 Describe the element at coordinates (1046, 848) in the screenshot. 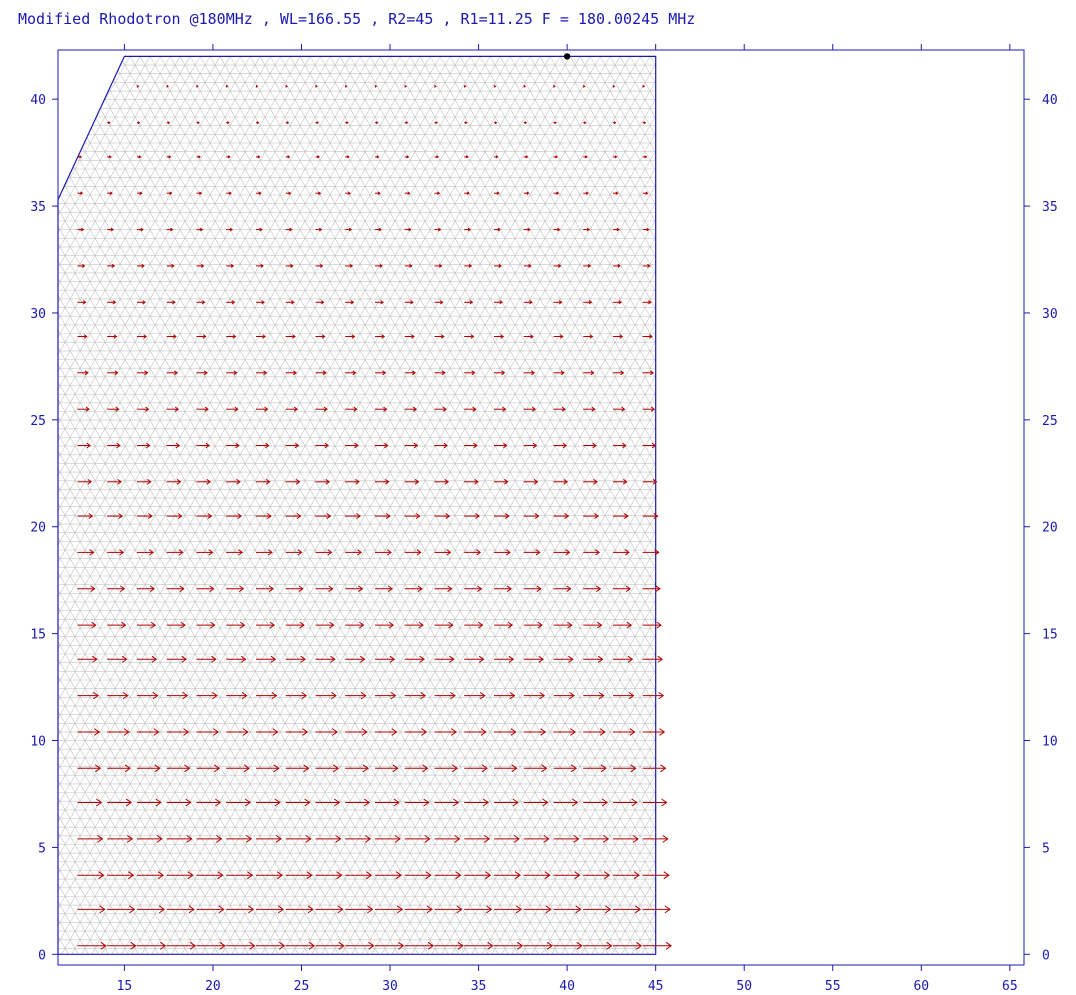

I see `y-tick-label-right: 5` at that location.